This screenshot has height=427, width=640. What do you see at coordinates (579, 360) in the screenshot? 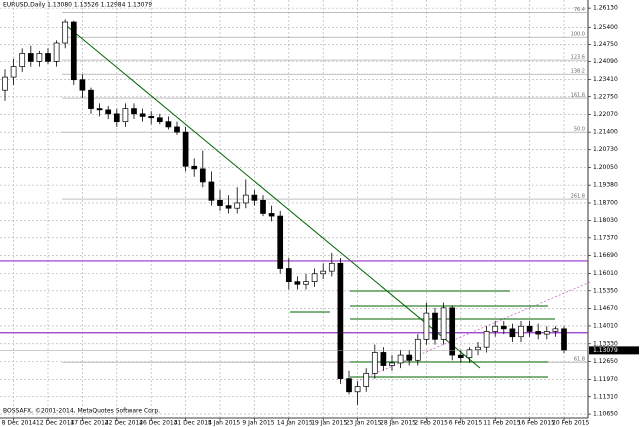
I see `fib-label: 61.8` at bounding box center [579, 360].